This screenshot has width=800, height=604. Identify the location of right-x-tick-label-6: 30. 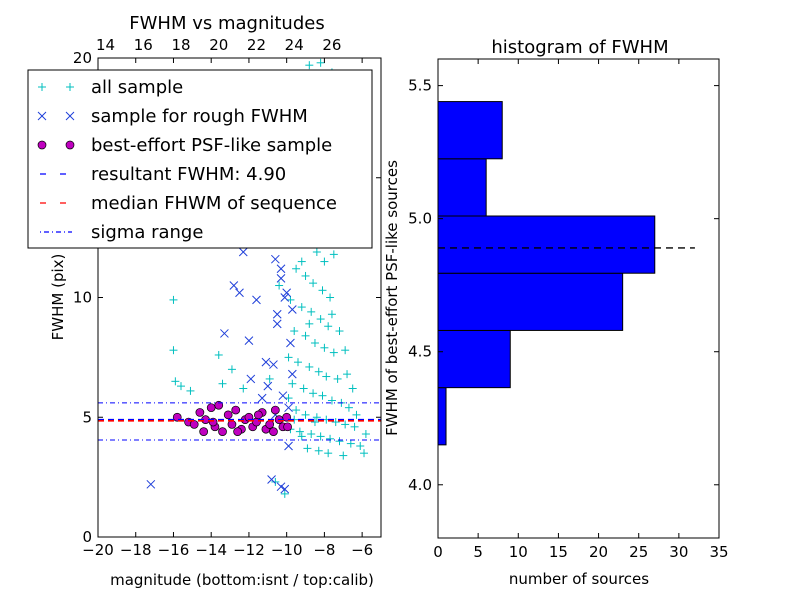
(678, 552).